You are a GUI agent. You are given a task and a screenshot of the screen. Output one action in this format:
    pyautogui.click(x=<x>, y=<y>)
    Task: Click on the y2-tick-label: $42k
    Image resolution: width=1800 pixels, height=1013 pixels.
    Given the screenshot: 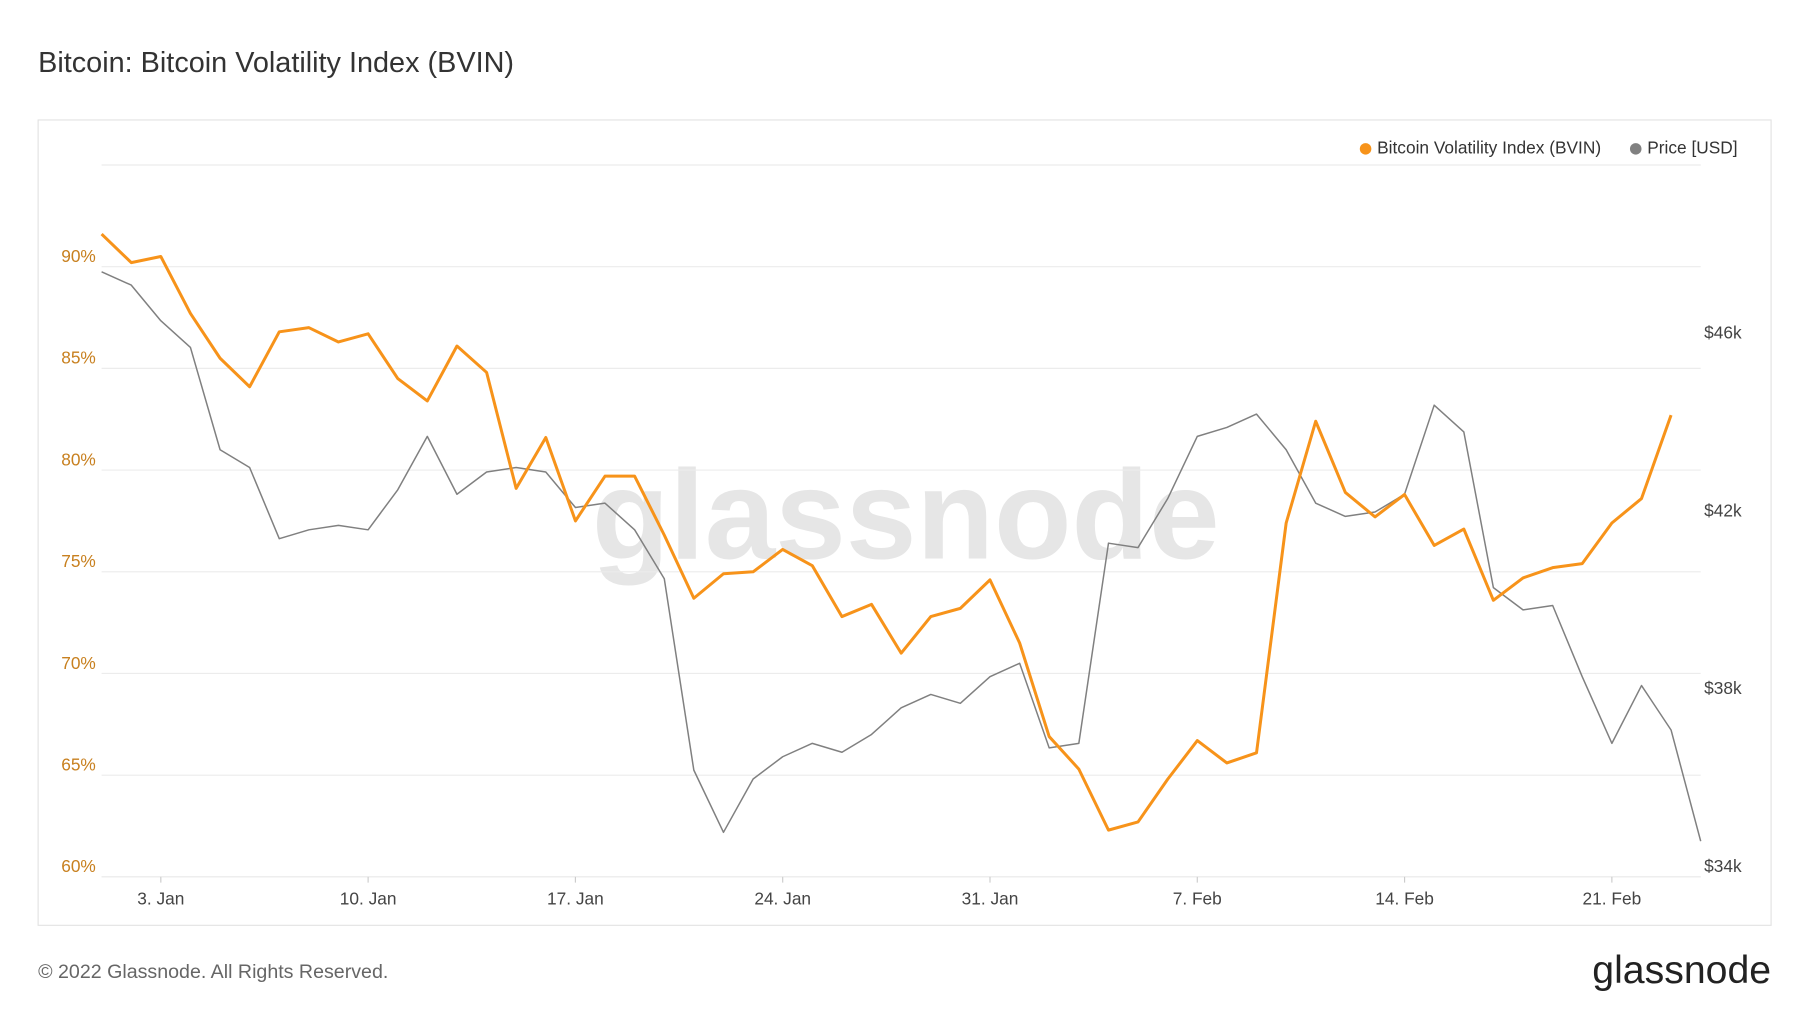 What is the action you would take?
    pyautogui.click(x=1723, y=510)
    